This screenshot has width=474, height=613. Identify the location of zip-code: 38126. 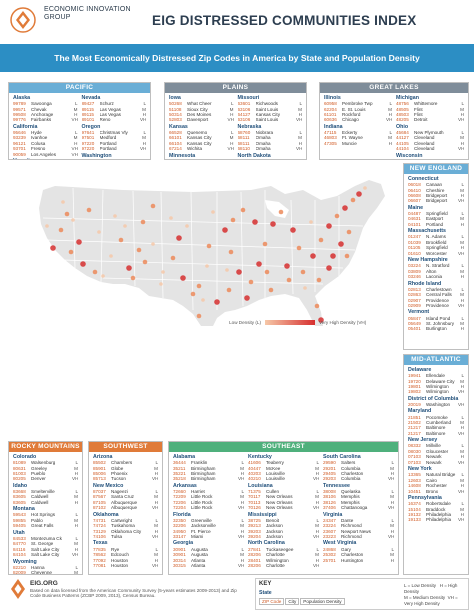
(329, 502).